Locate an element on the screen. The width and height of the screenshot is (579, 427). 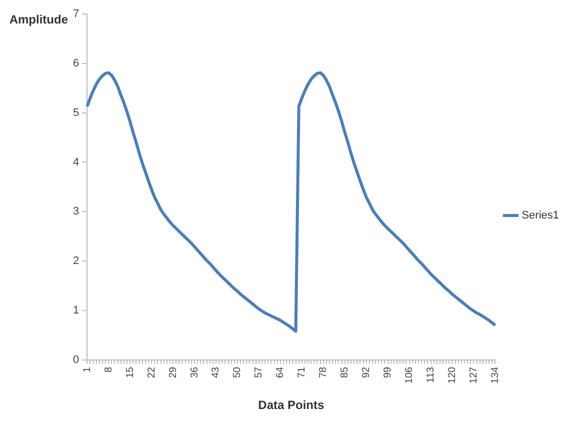
x-tick-label: 57 is located at coordinates (259, 372).